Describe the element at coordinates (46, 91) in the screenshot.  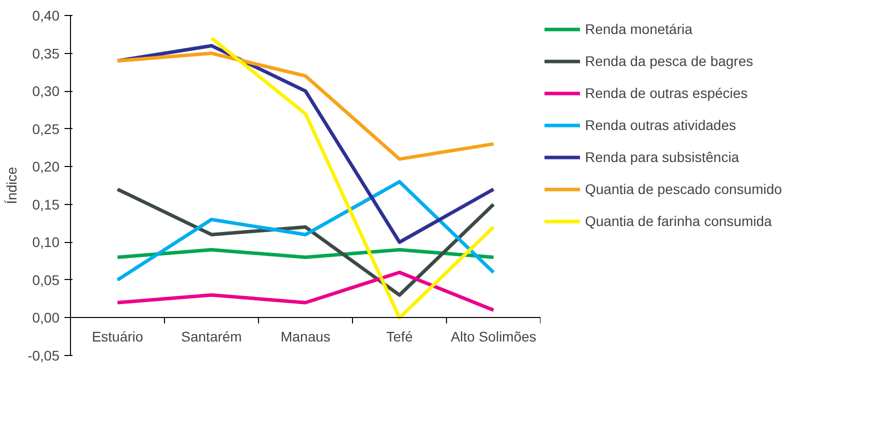
I see `y-tick-label: 0,30` at that location.